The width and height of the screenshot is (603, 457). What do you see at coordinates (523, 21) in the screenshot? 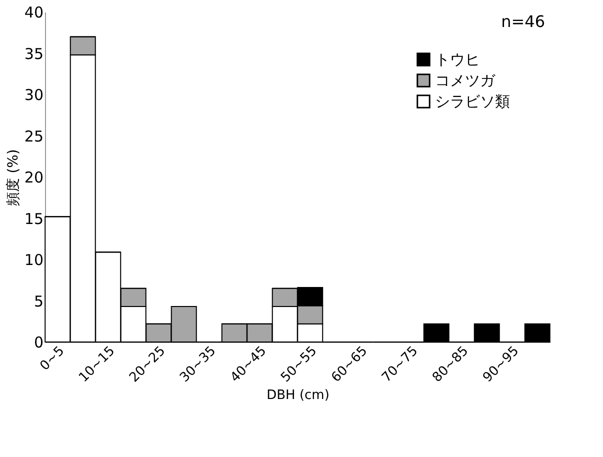
I see `annotation: n=46` at bounding box center [523, 21].